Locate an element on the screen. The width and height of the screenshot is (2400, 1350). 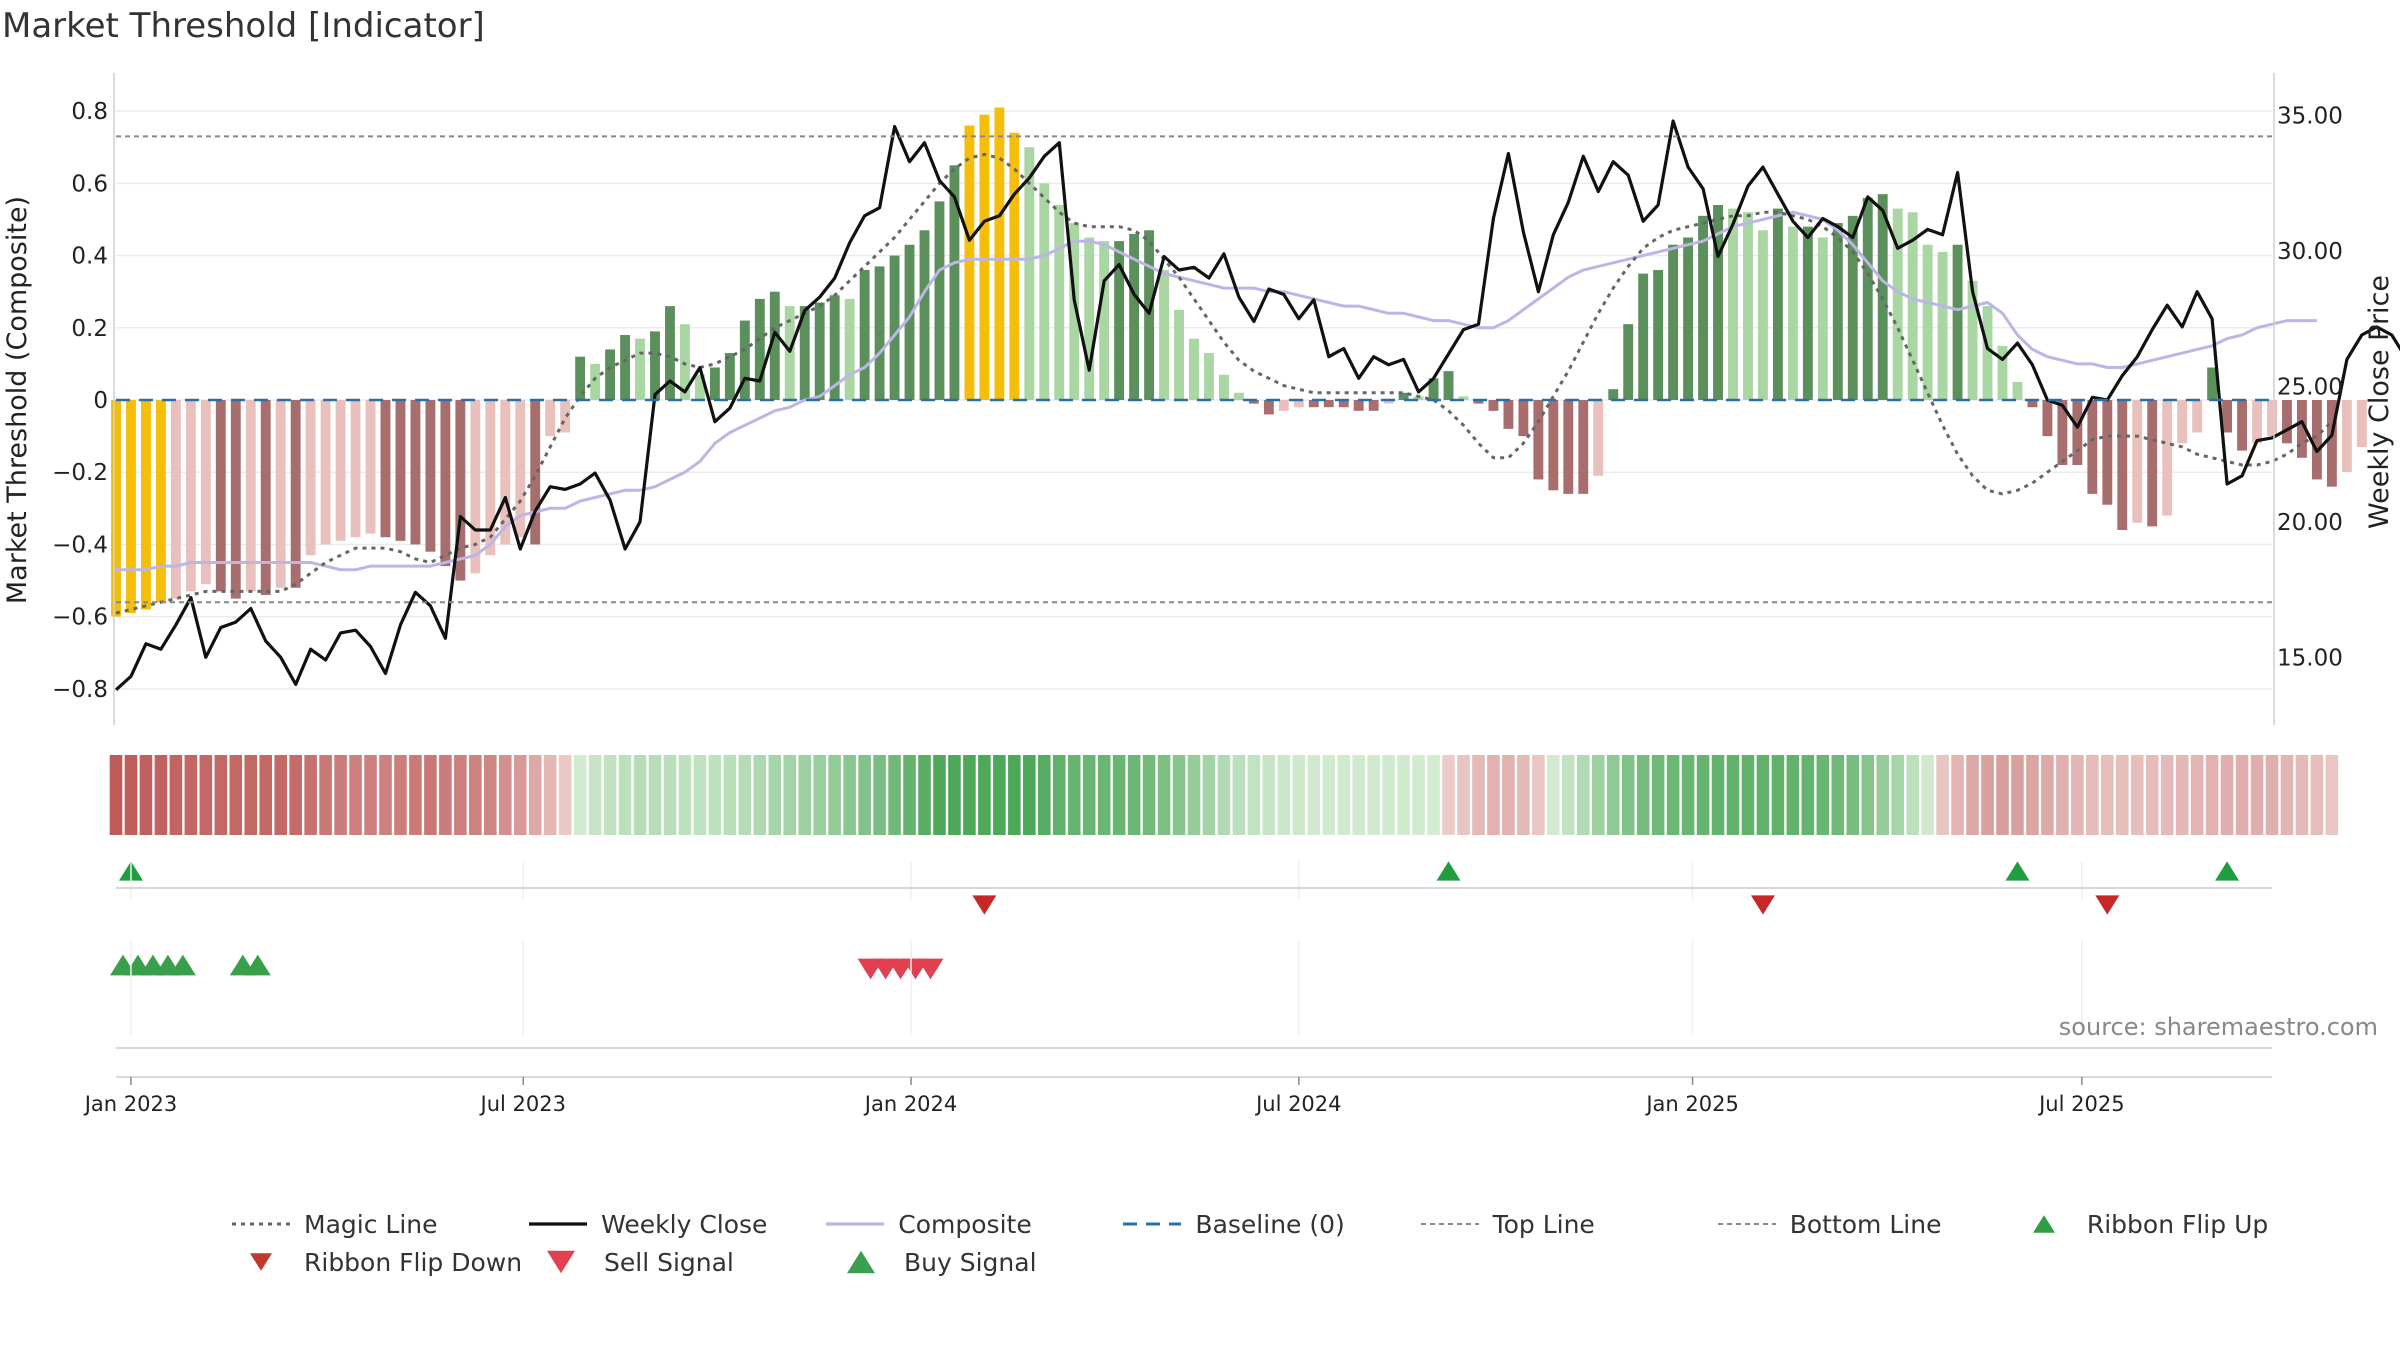
y-tick-label: 0 is located at coordinates (100, 401).